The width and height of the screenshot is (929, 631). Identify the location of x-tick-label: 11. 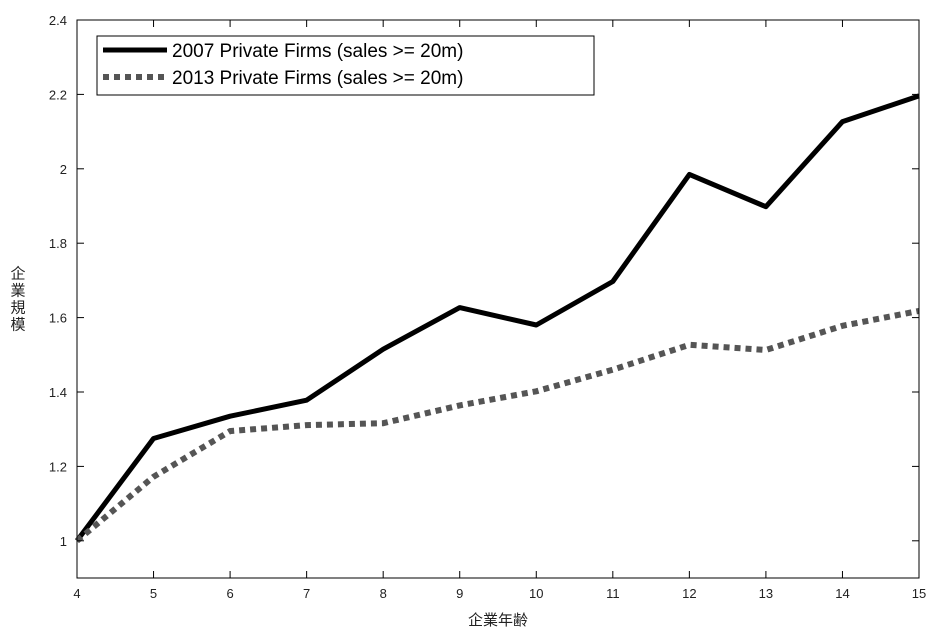
(613, 593).